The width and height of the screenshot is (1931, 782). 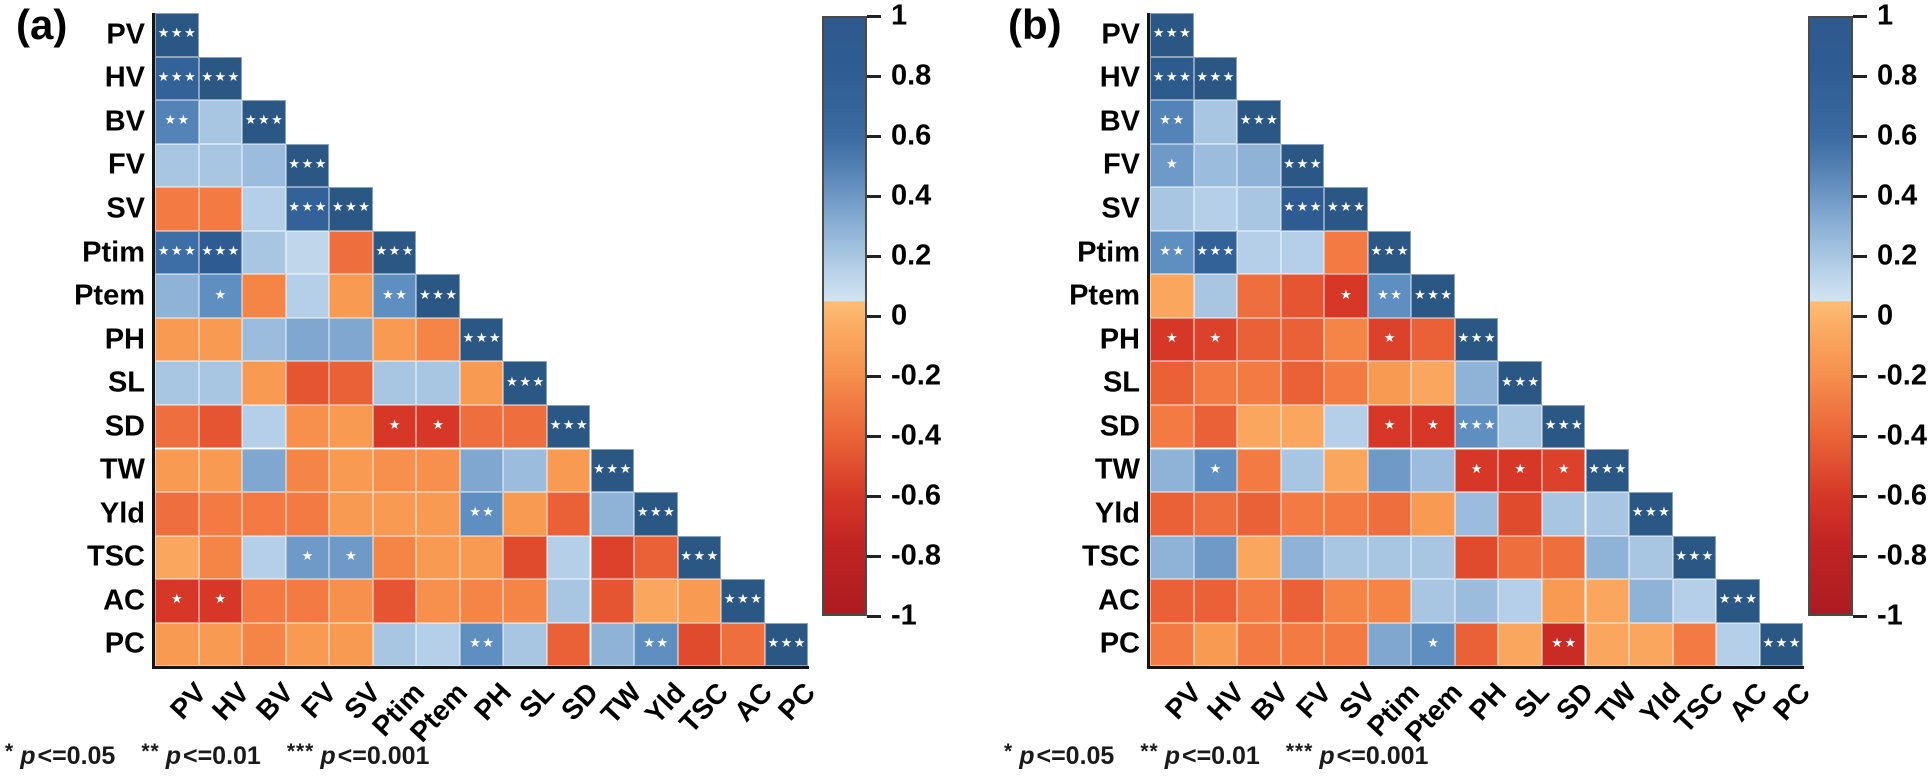 I want to click on heatmap-cell-SL-SV, so click(x=351, y=383).